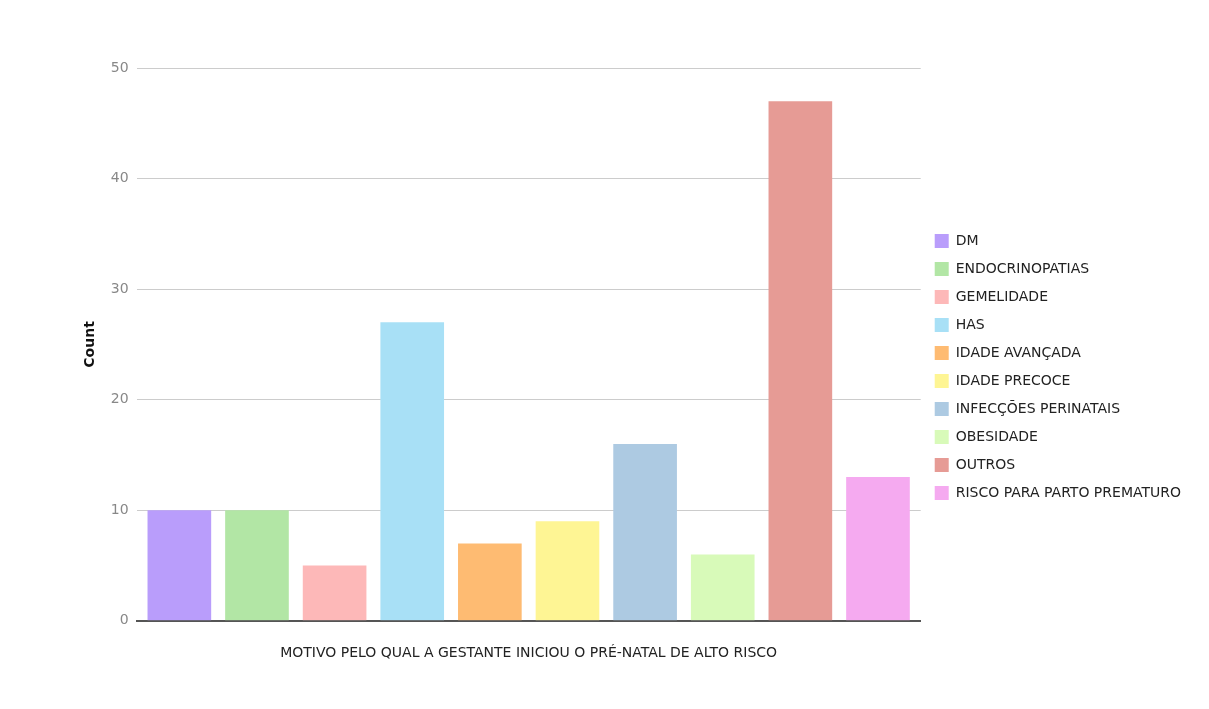  I want to click on y-tick-label: 20, so click(119, 398).